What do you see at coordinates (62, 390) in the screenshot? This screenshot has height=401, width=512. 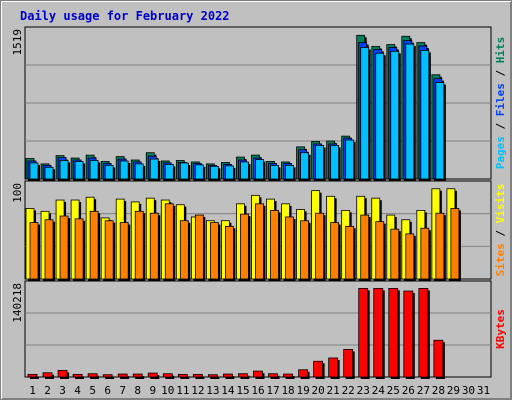 I see `x-tick-label: 3` at bounding box center [62, 390].